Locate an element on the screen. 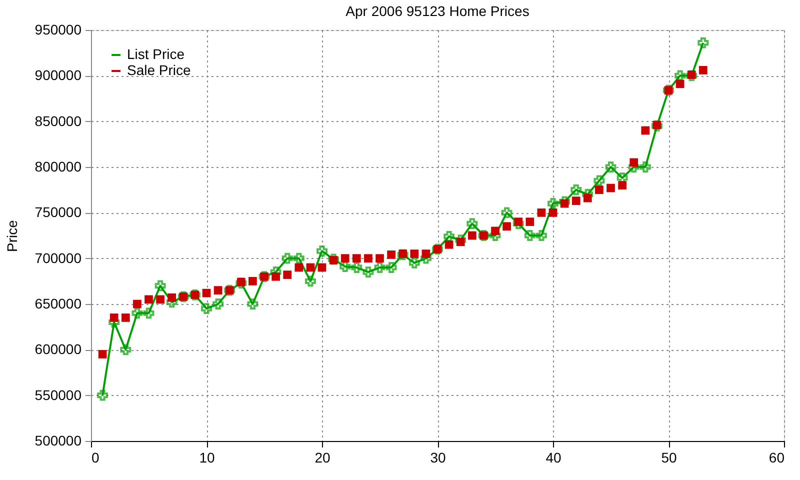 The height and width of the screenshot is (480, 800). legend-label: List Price is located at coordinates (156, 54).